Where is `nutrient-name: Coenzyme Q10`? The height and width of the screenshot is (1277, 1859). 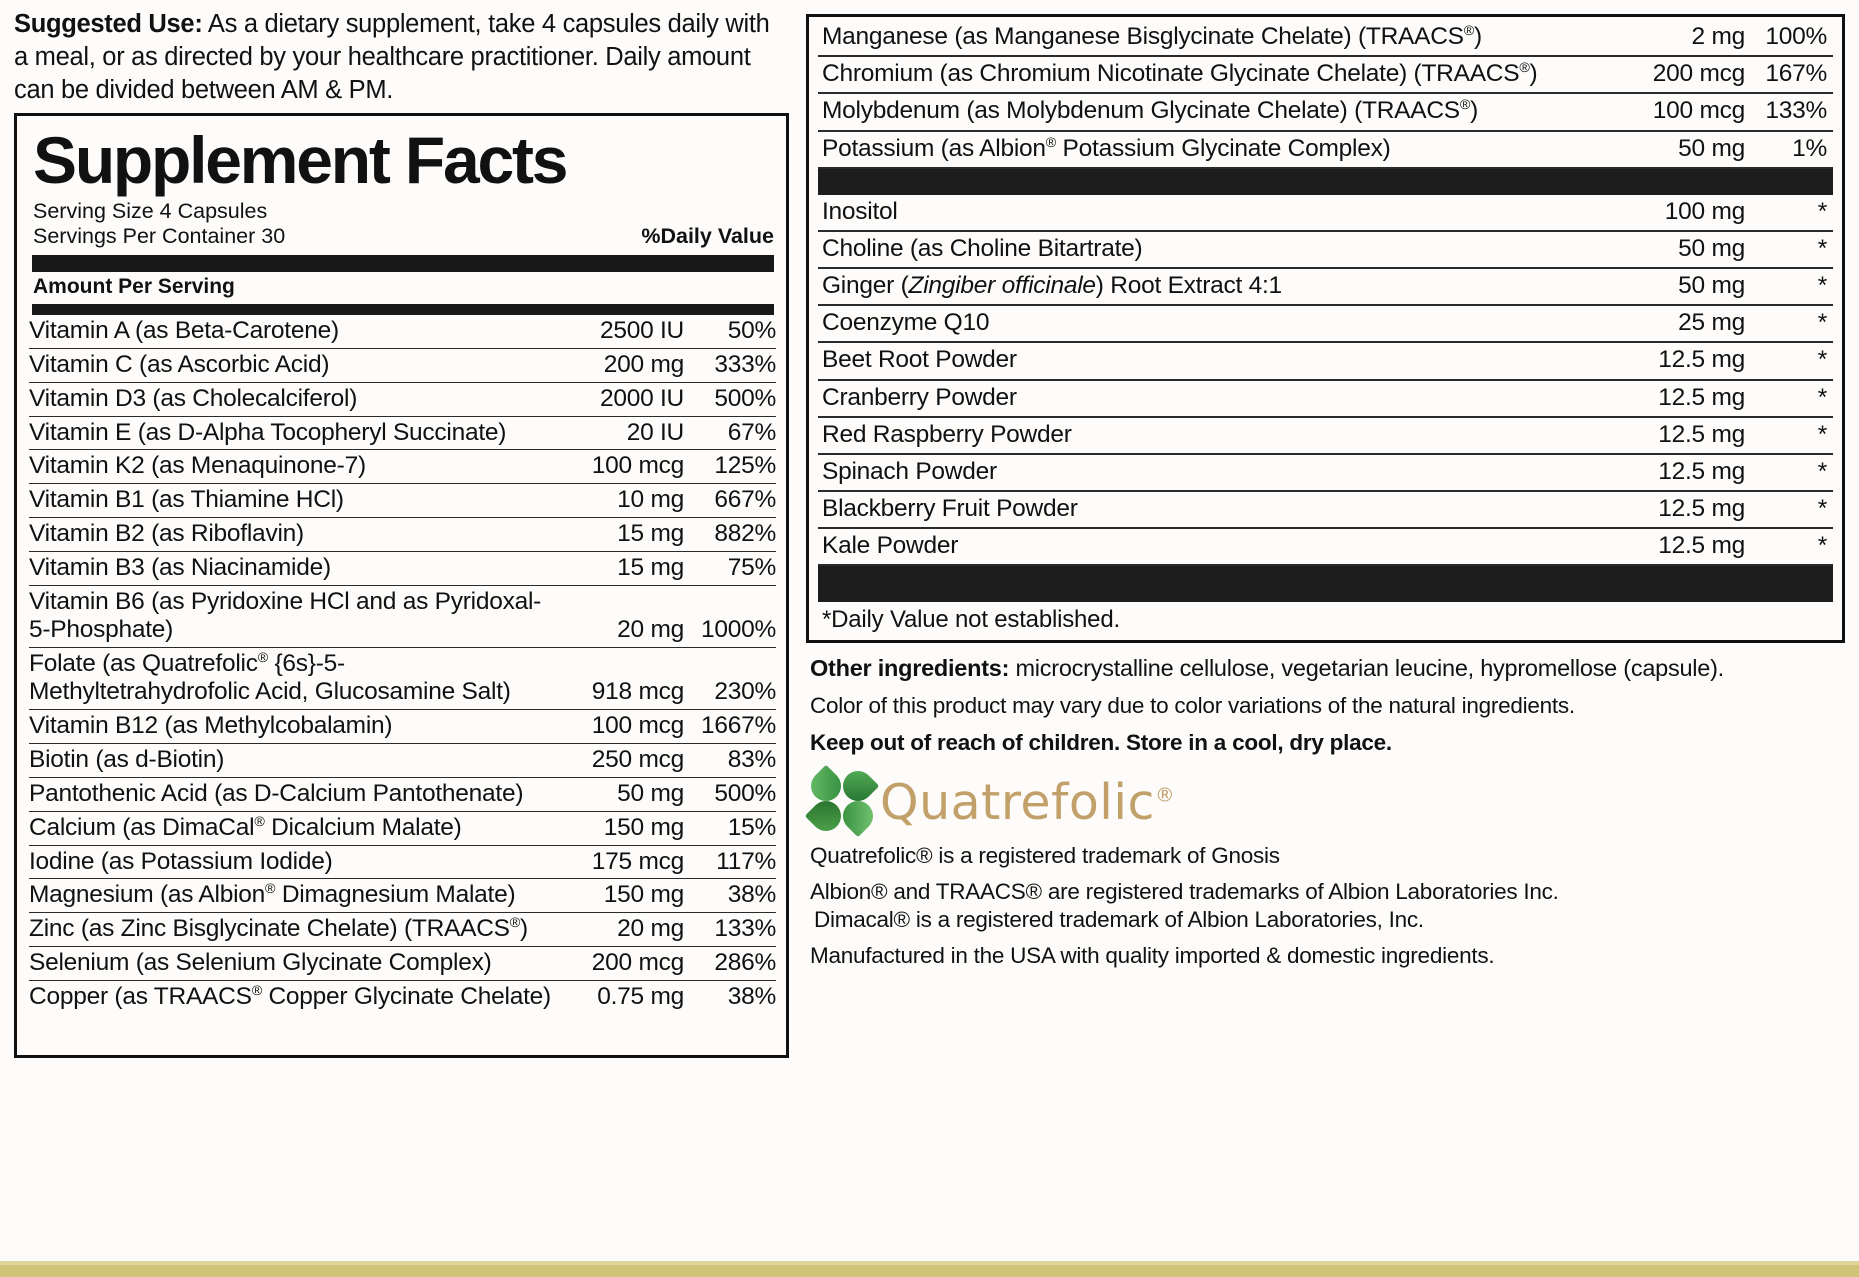 nutrient-name: Coenzyme Q10 is located at coordinates (1209, 324).